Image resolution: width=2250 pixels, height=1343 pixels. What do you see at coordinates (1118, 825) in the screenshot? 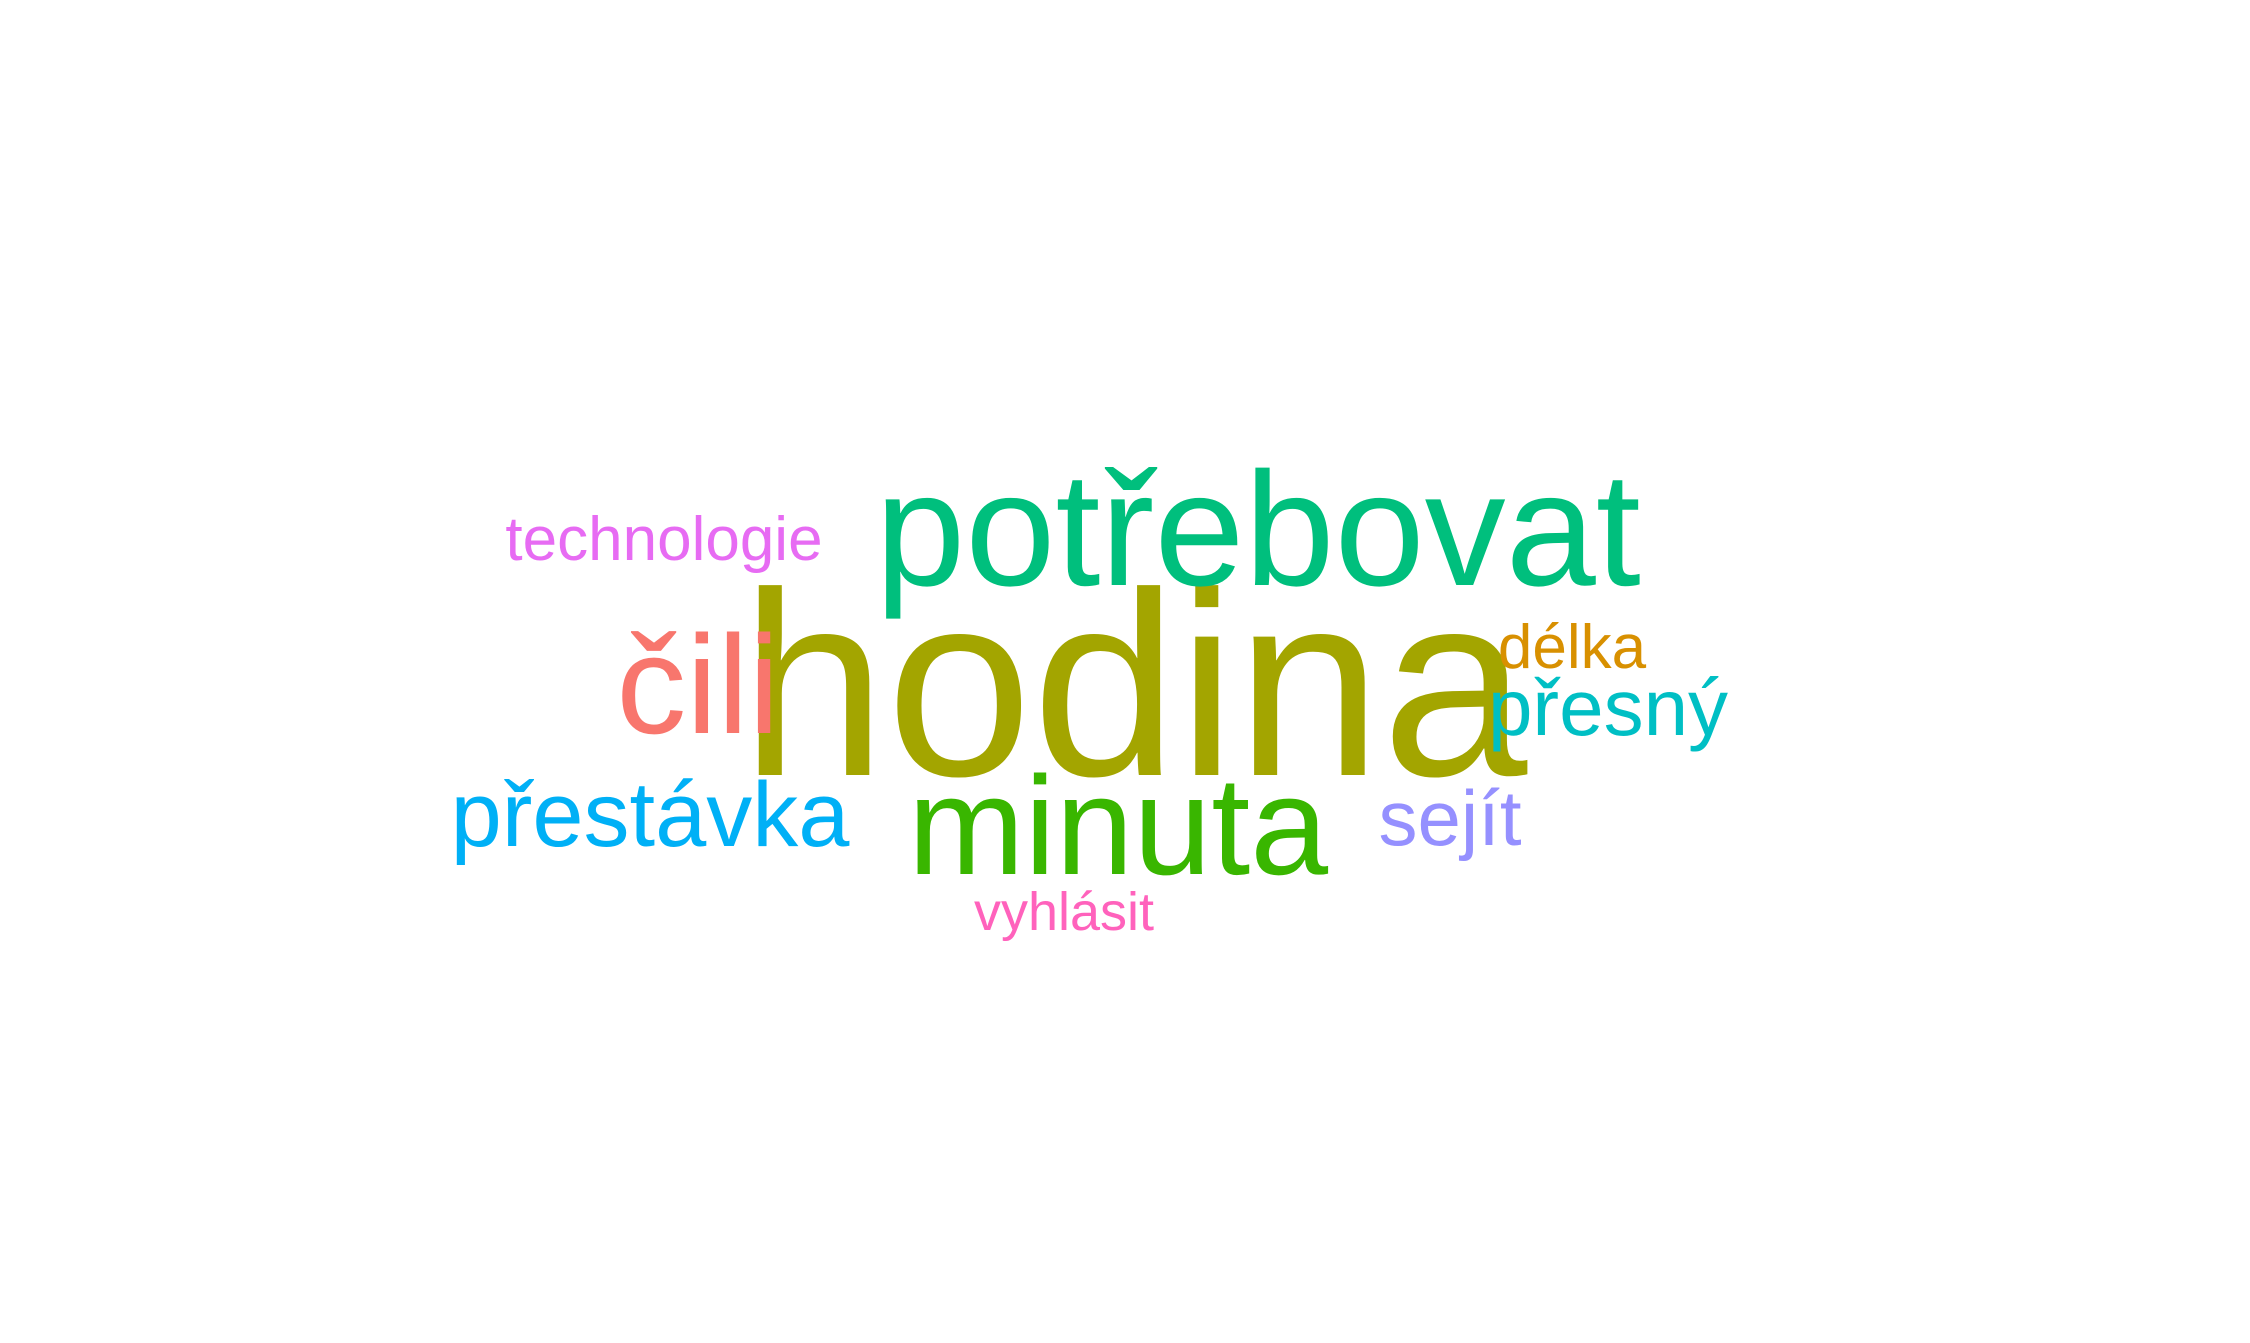
I see `word-minuta: minuta` at bounding box center [1118, 825].